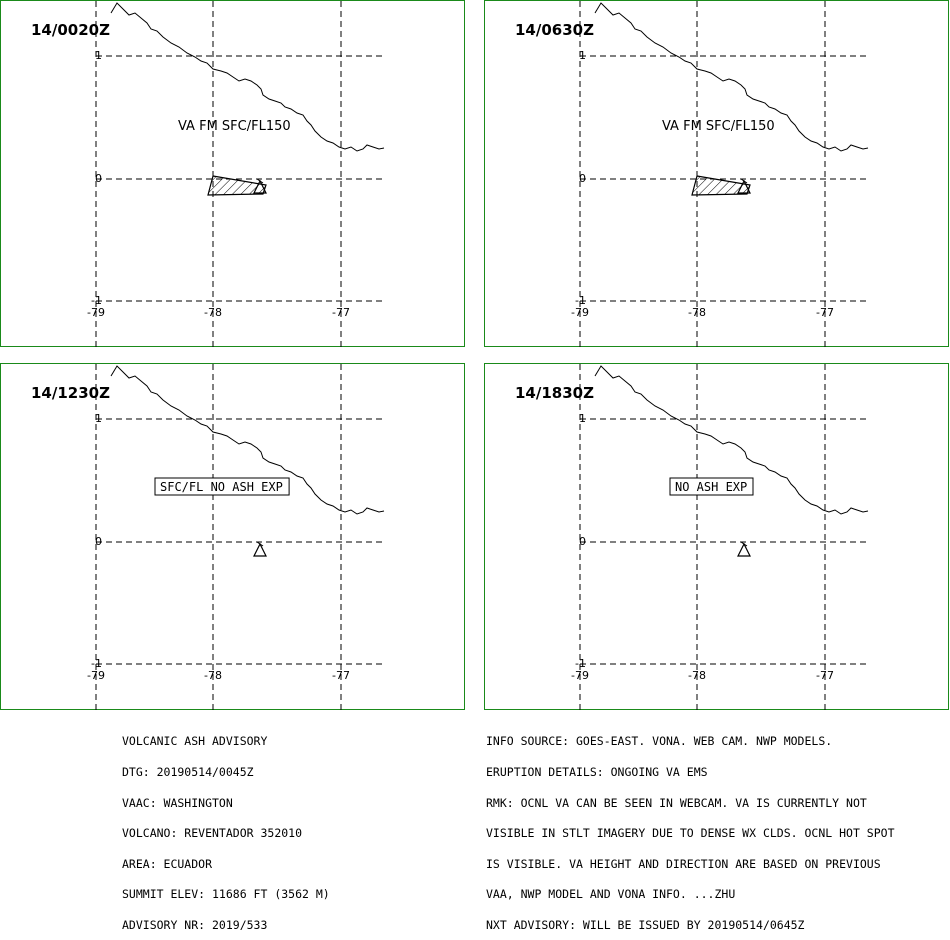 Image resolution: width=950 pixels, height=940 pixels. I want to click on advisory-line: ADVISORY NR: 2019/533, so click(195, 924).